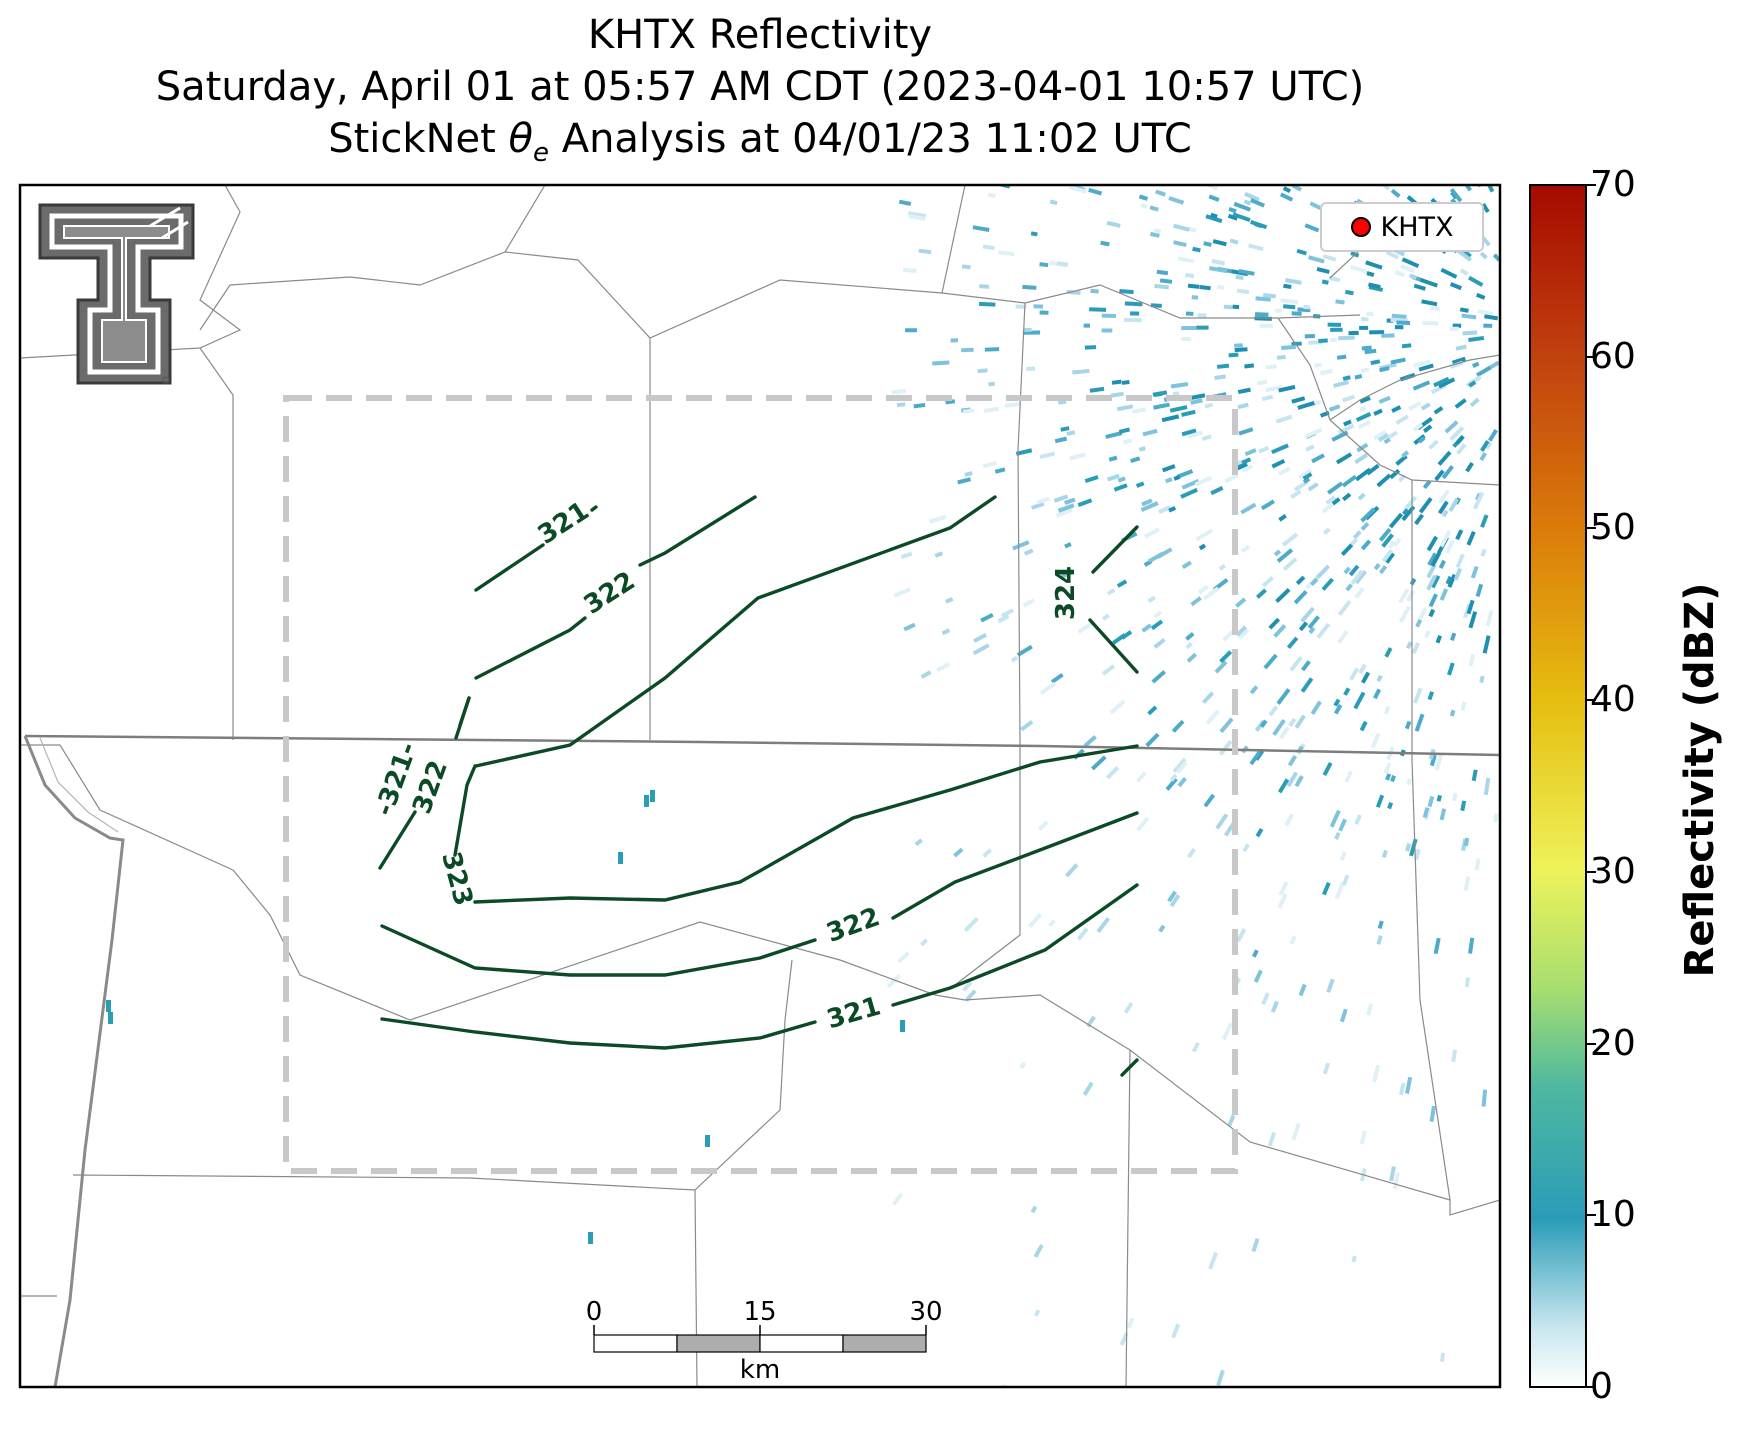 The height and width of the screenshot is (1430, 1738). I want to click on scalebar-unit: km, so click(760, 1370).